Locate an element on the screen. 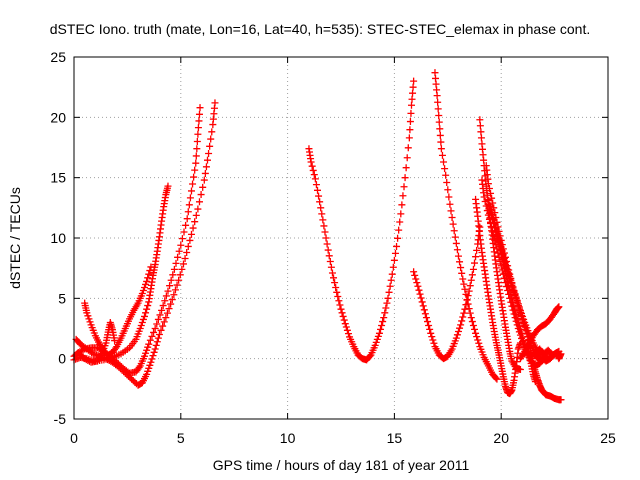 The width and height of the screenshot is (640, 480). x-tick-label: 25 is located at coordinates (608, 438).